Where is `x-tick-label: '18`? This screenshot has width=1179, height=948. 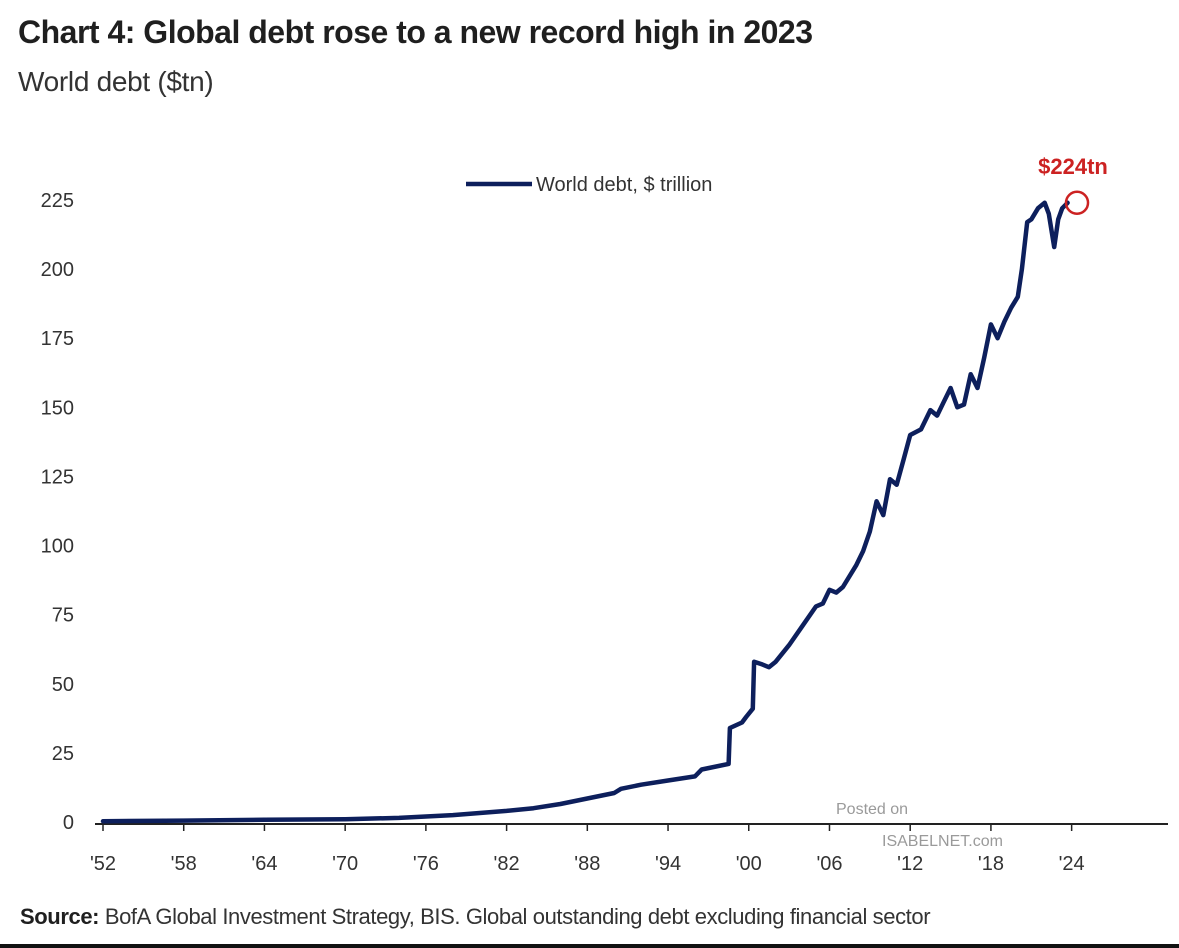 x-tick-label: '18 is located at coordinates (991, 864).